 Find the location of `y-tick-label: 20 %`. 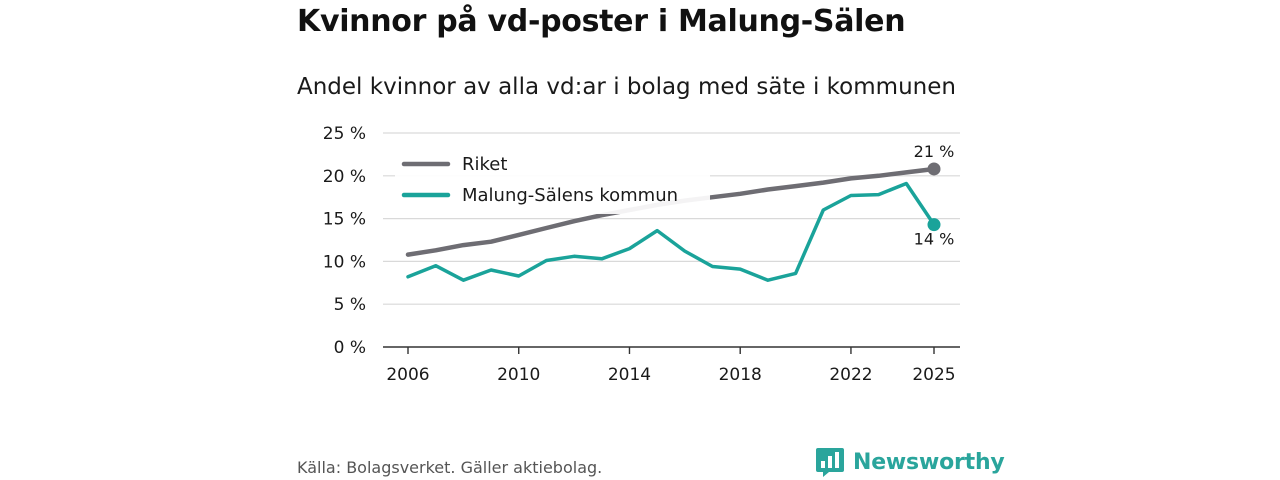

y-tick-label: 20 % is located at coordinates (344, 177).